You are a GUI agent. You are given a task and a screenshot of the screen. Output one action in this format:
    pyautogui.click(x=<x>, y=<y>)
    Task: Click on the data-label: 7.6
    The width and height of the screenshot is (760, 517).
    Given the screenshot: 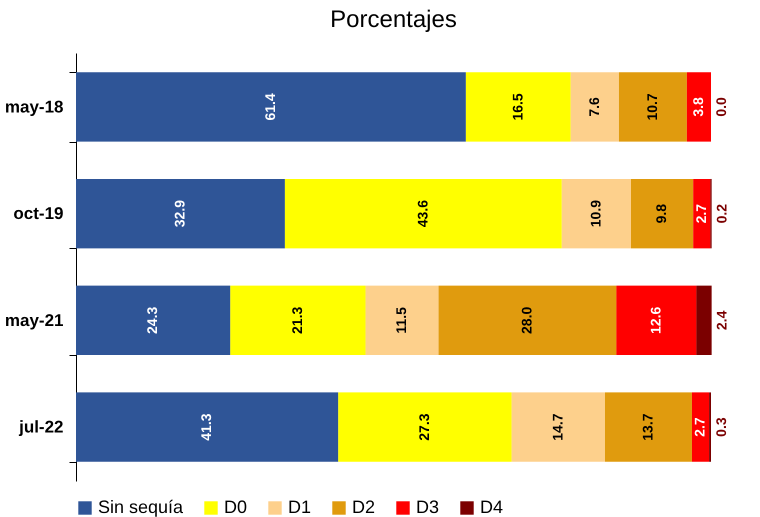 What is the action you would take?
    pyautogui.click(x=594, y=106)
    